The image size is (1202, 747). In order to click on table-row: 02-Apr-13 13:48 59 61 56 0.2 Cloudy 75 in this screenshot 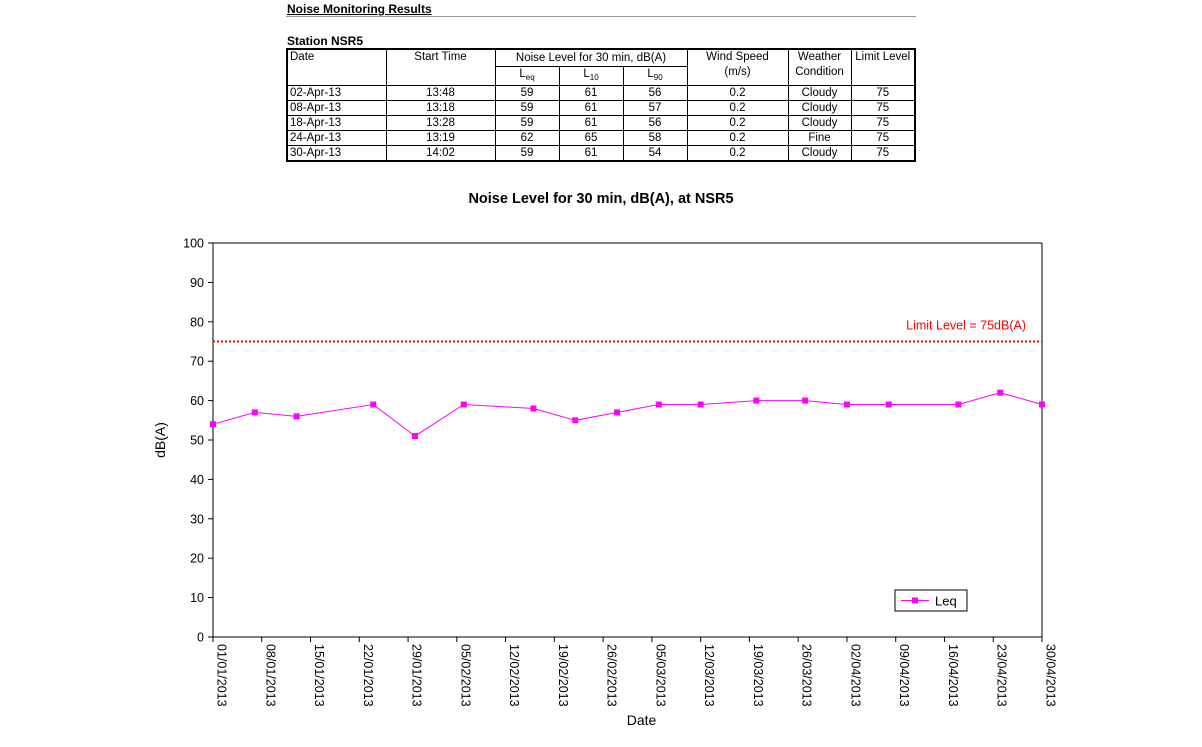, I will do `click(601, 93)`.